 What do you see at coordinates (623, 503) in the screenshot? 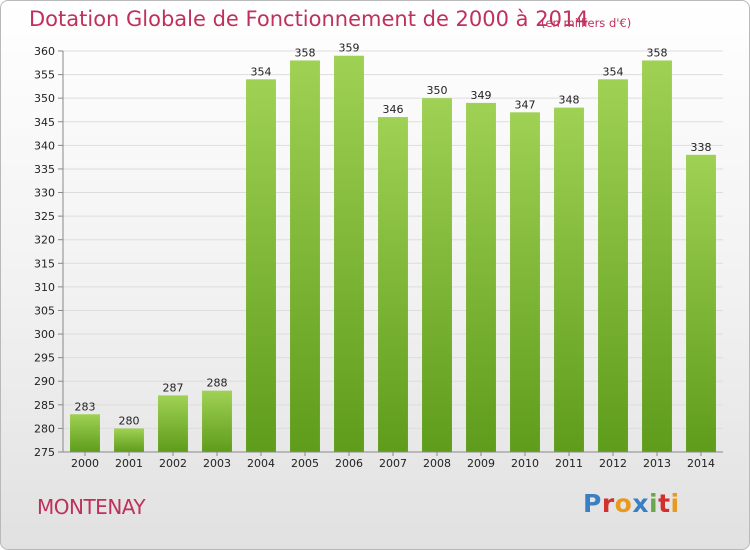
I see `logo-letter: o` at bounding box center [623, 503].